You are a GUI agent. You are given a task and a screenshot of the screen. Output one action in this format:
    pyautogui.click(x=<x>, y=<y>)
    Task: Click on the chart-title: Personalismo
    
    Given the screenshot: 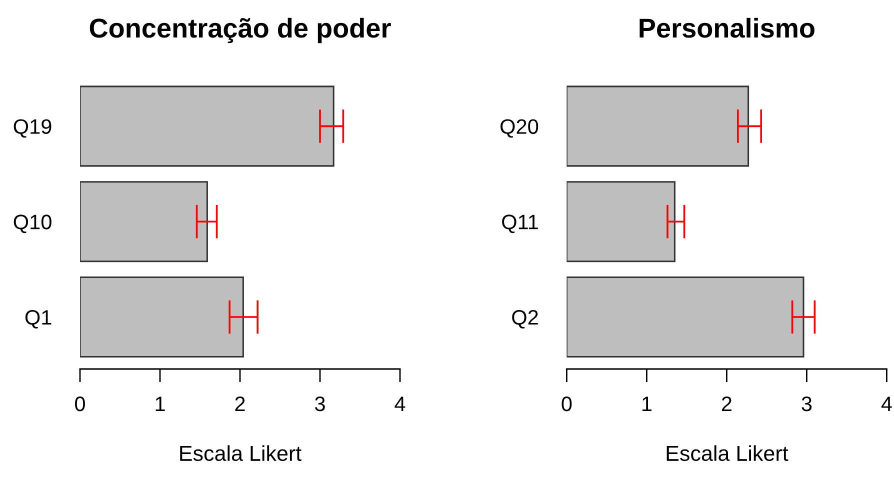 What is the action you would take?
    pyautogui.click(x=727, y=28)
    